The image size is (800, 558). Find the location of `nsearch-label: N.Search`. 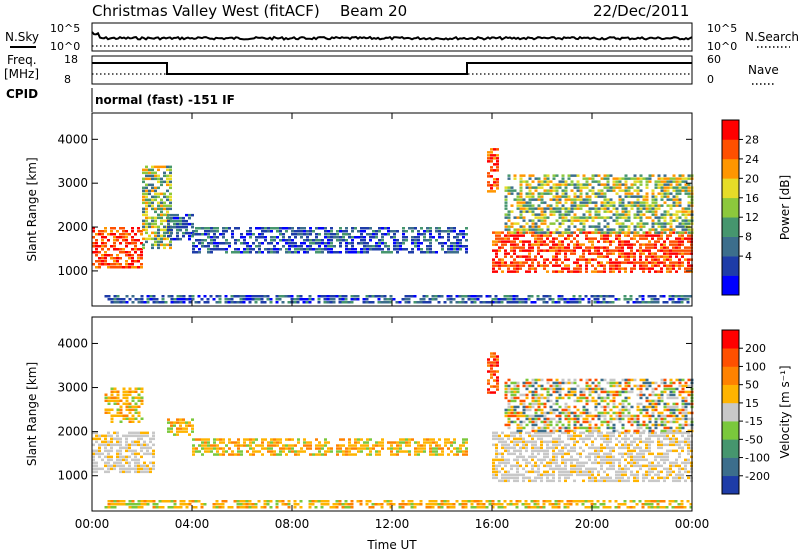

nsearch-label: N.Search is located at coordinates (772, 37).